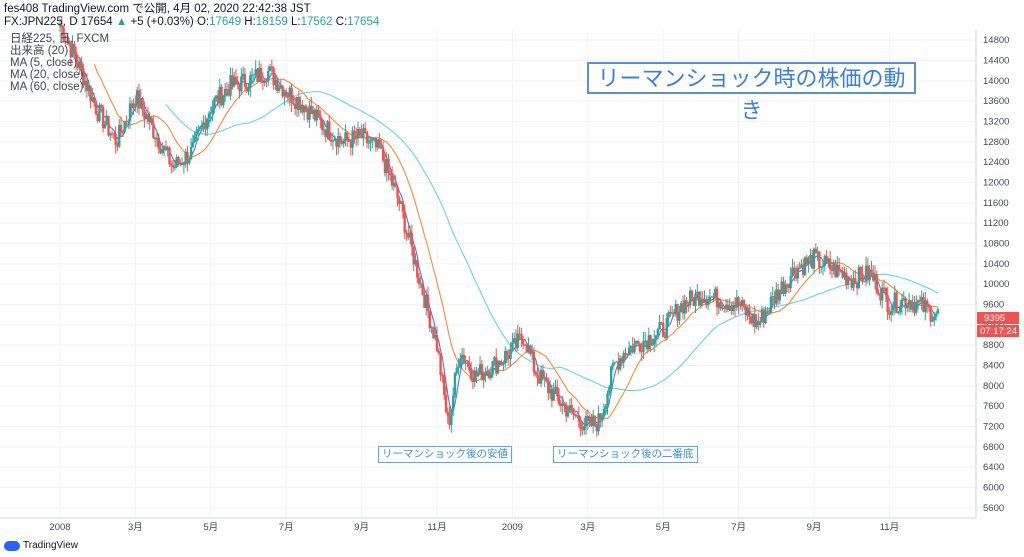  What do you see at coordinates (996, 81) in the screenshot?
I see `y-tick-label: 14000` at bounding box center [996, 81].